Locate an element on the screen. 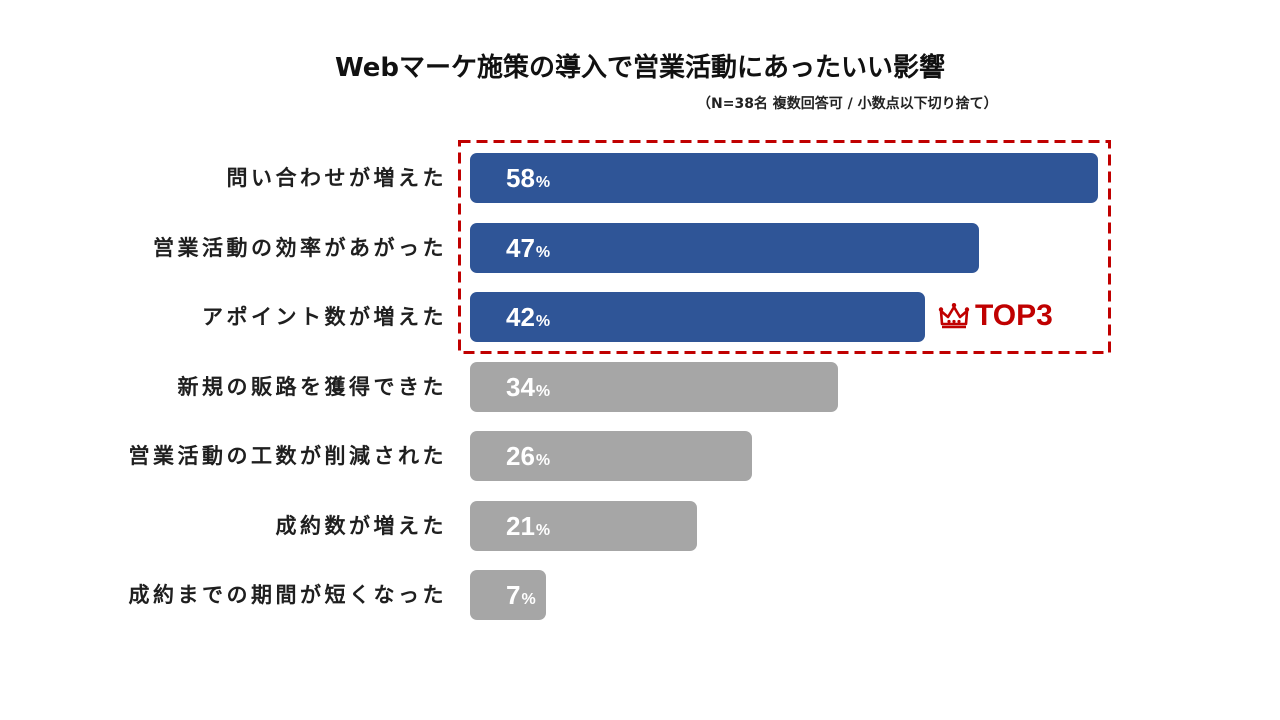 The height and width of the screenshot is (720, 1280). category-label: アポイント数が増えた is located at coordinates (324, 317).